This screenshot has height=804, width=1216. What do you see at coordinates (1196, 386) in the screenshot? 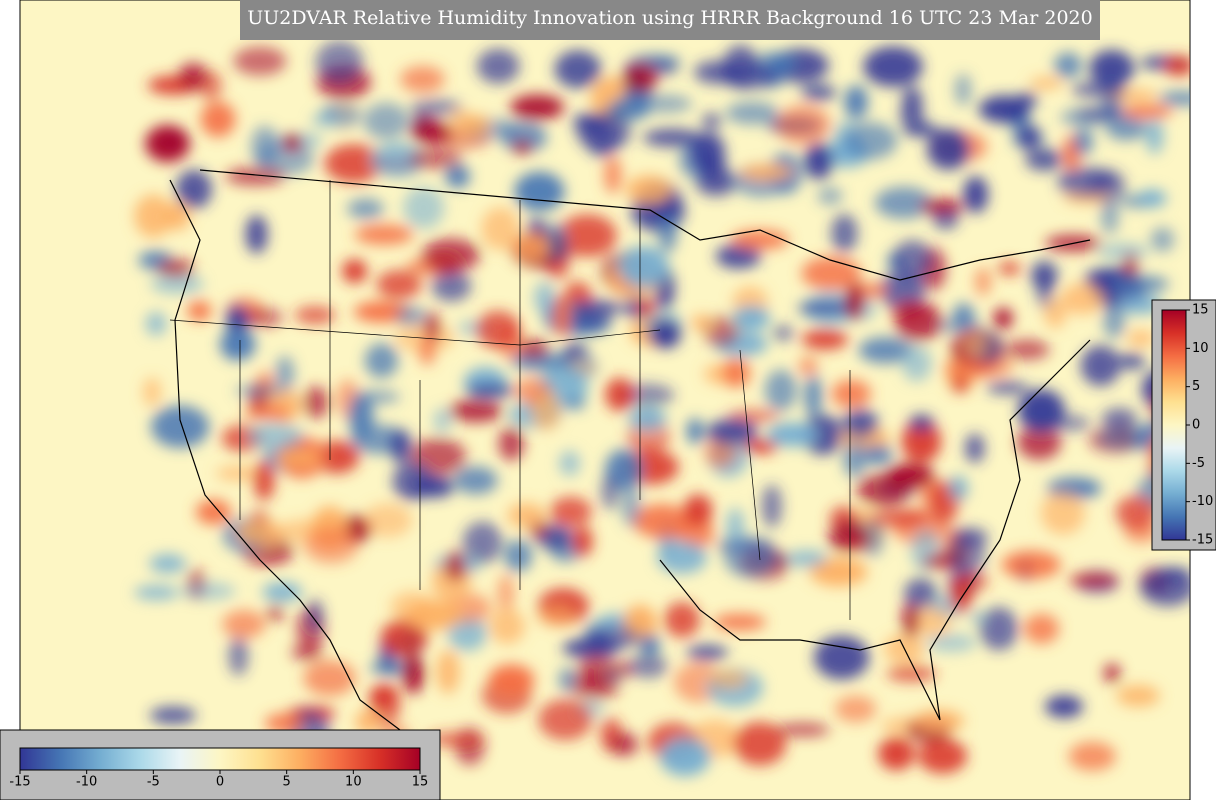
I see `tick-label: 5` at bounding box center [1196, 386].